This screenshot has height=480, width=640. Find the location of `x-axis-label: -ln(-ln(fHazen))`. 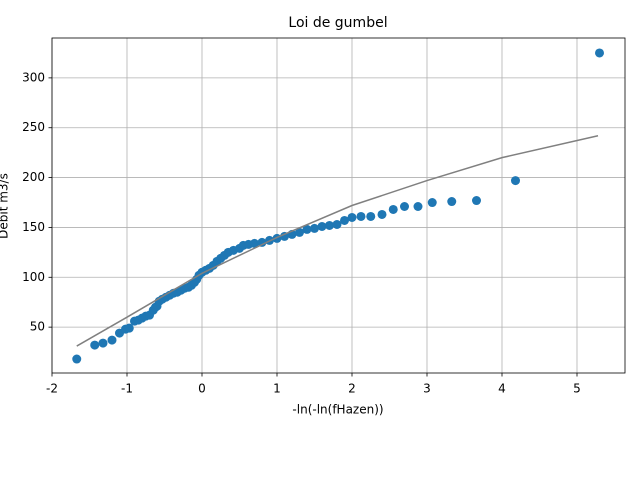

x-axis-label: -ln(-ln(fHazen)) is located at coordinates (337, 410).